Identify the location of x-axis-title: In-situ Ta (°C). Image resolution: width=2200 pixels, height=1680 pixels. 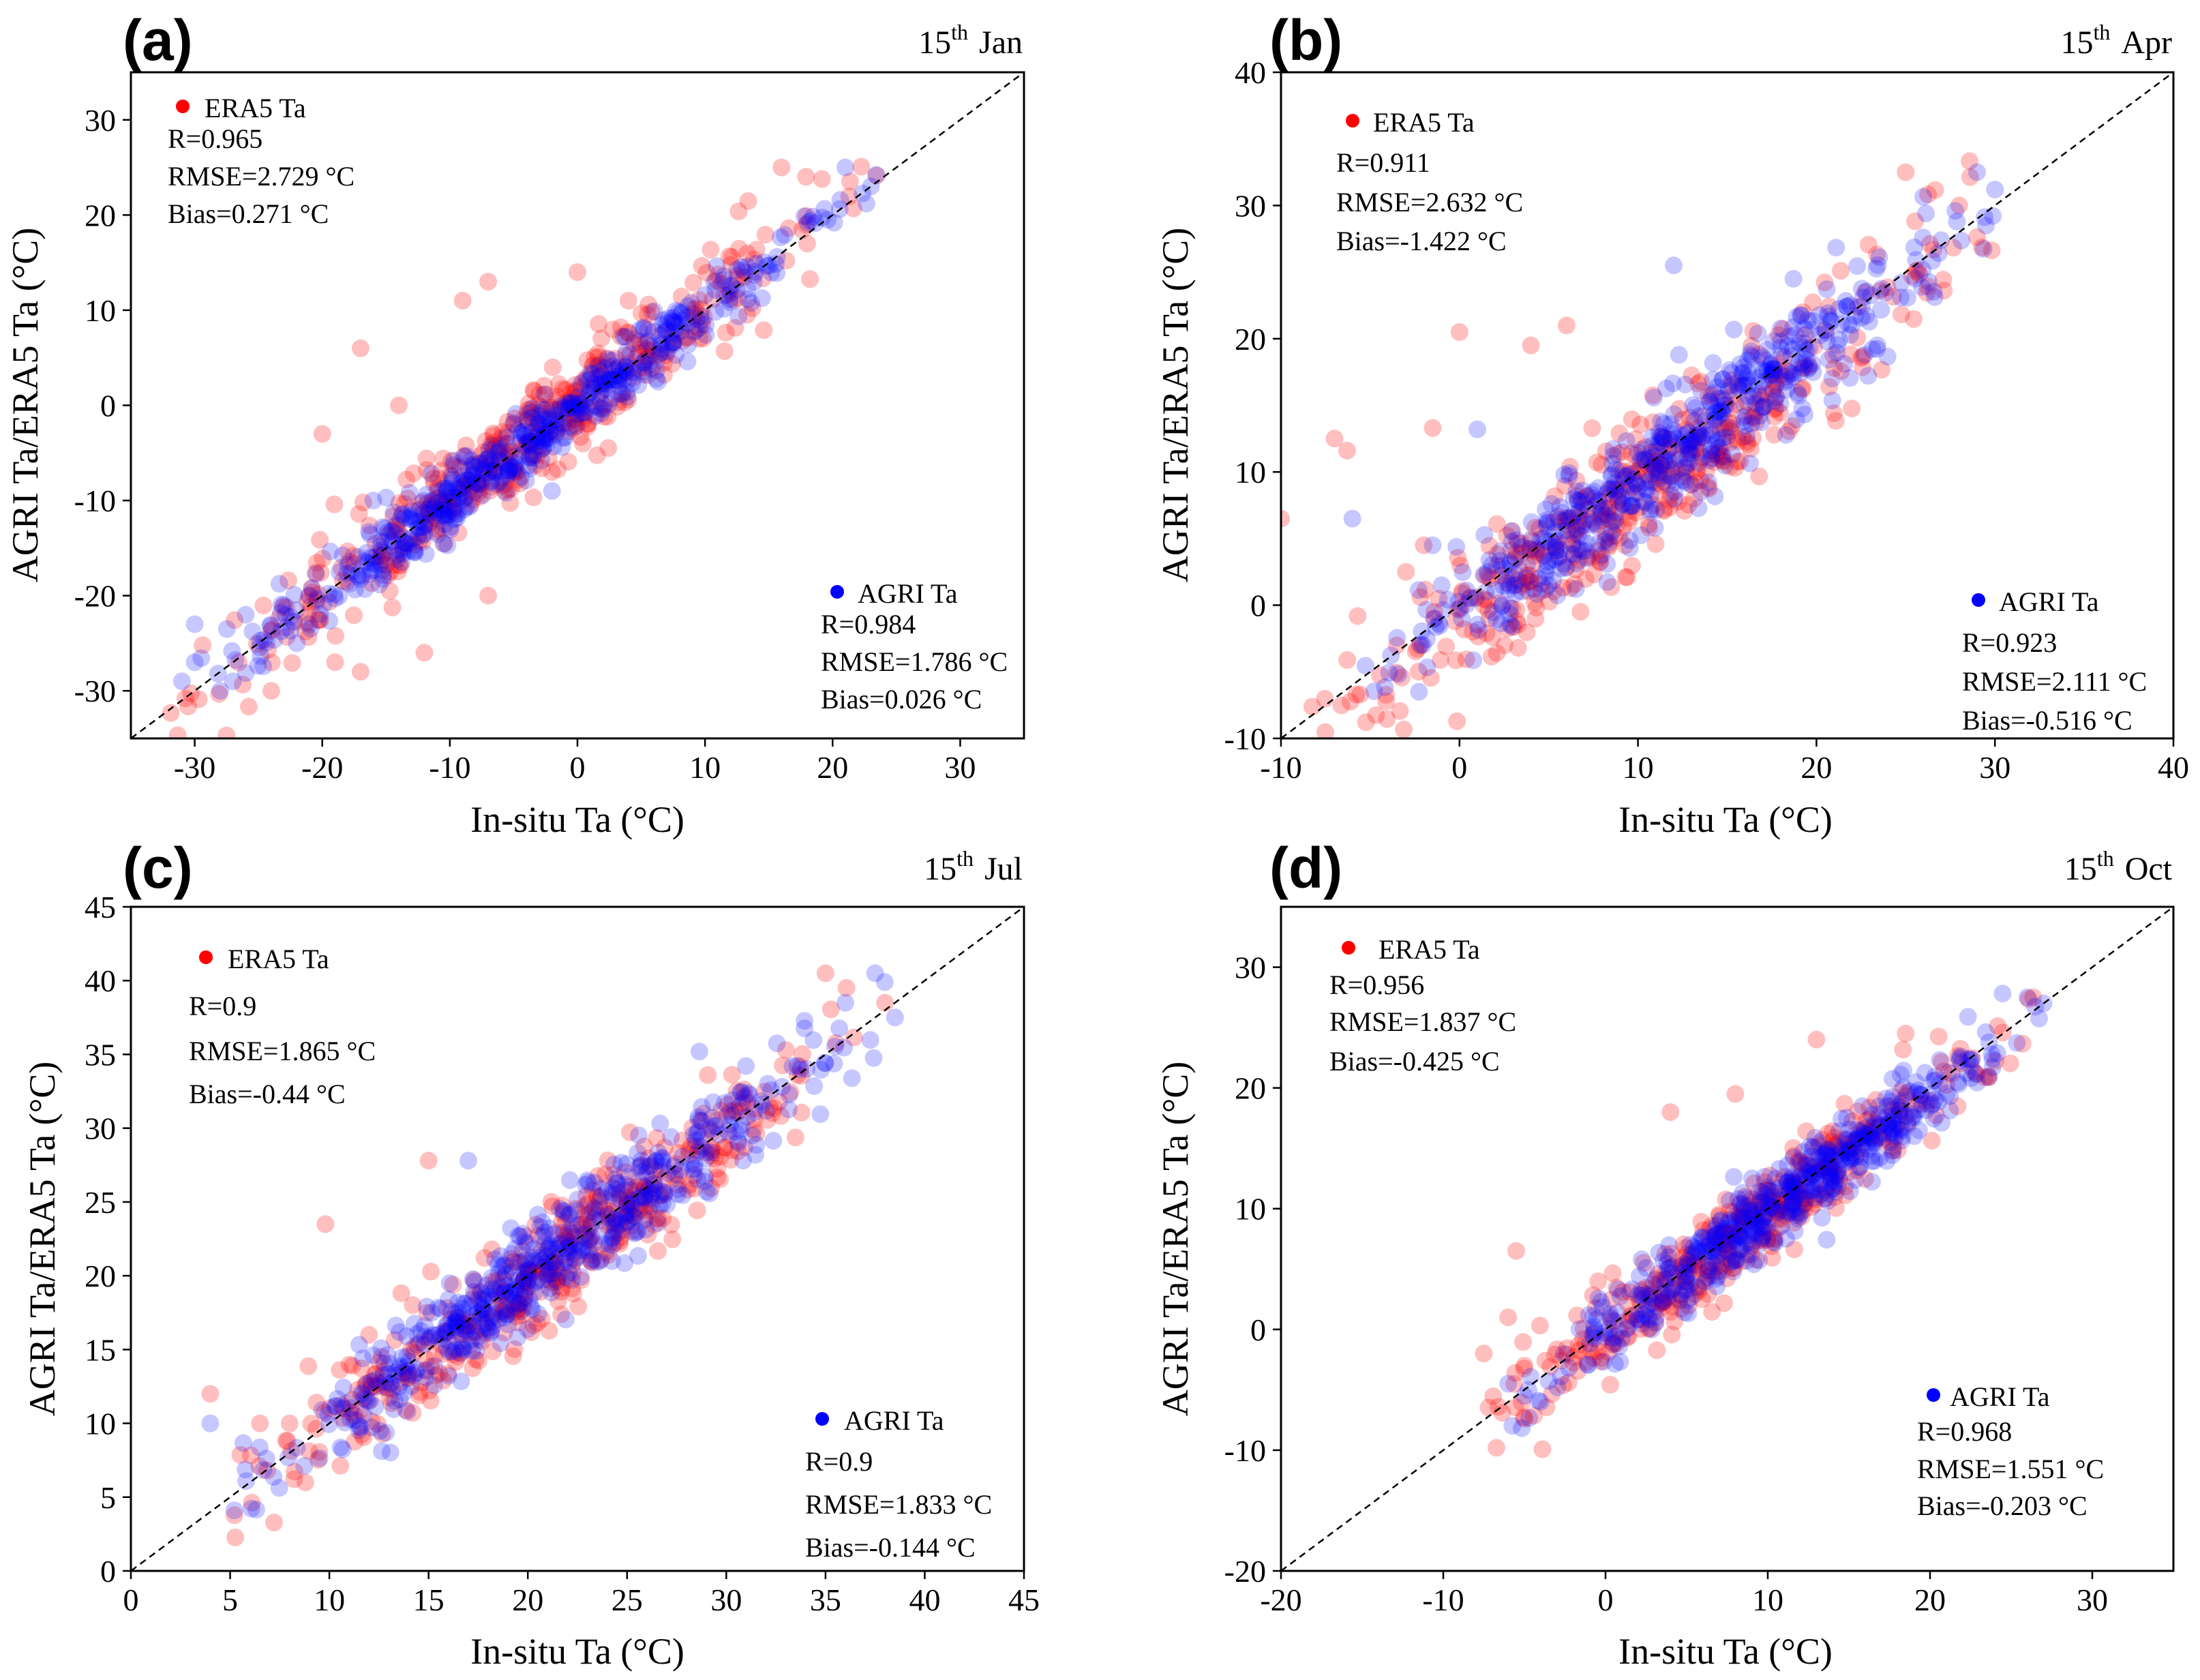
(1726, 1651).